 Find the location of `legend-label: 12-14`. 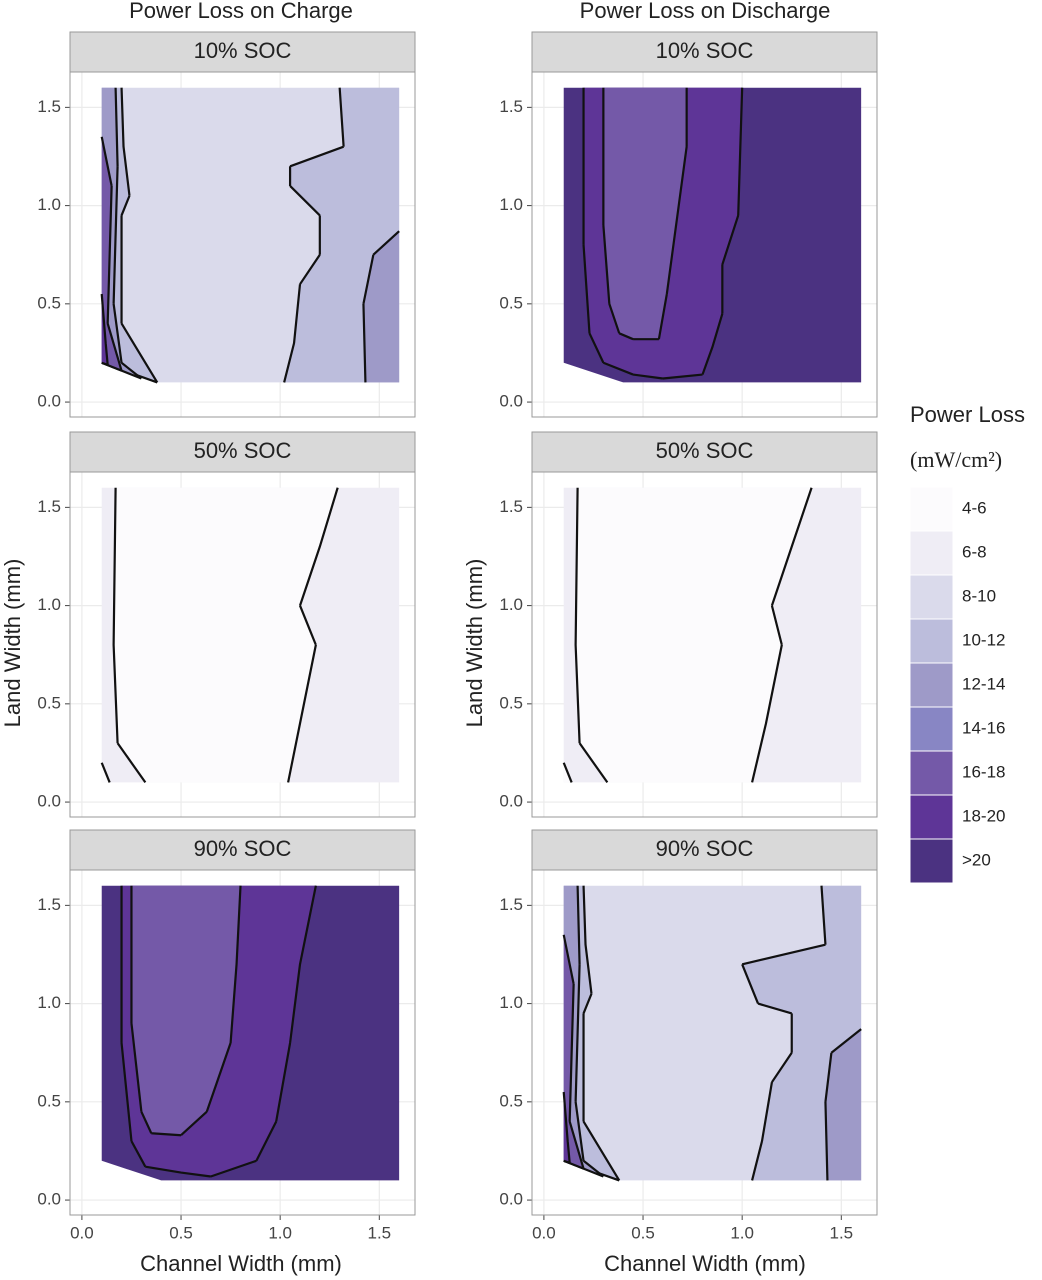

legend-label: 12-14 is located at coordinates (983, 683).